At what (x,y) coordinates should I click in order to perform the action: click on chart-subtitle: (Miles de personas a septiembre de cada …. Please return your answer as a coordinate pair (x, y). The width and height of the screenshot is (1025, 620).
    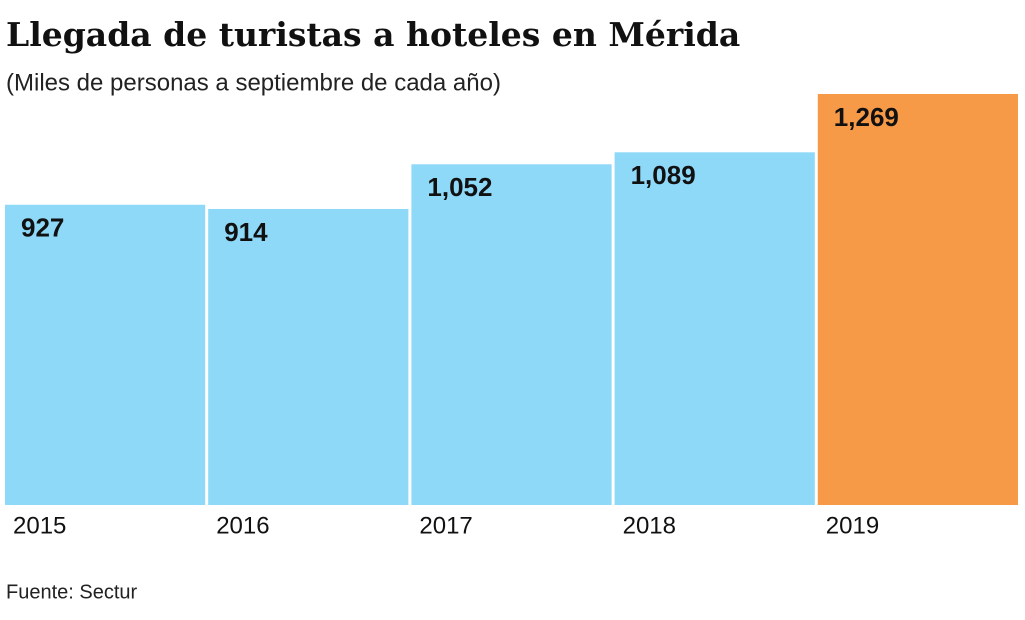
    Looking at the image, I should click on (253, 82).